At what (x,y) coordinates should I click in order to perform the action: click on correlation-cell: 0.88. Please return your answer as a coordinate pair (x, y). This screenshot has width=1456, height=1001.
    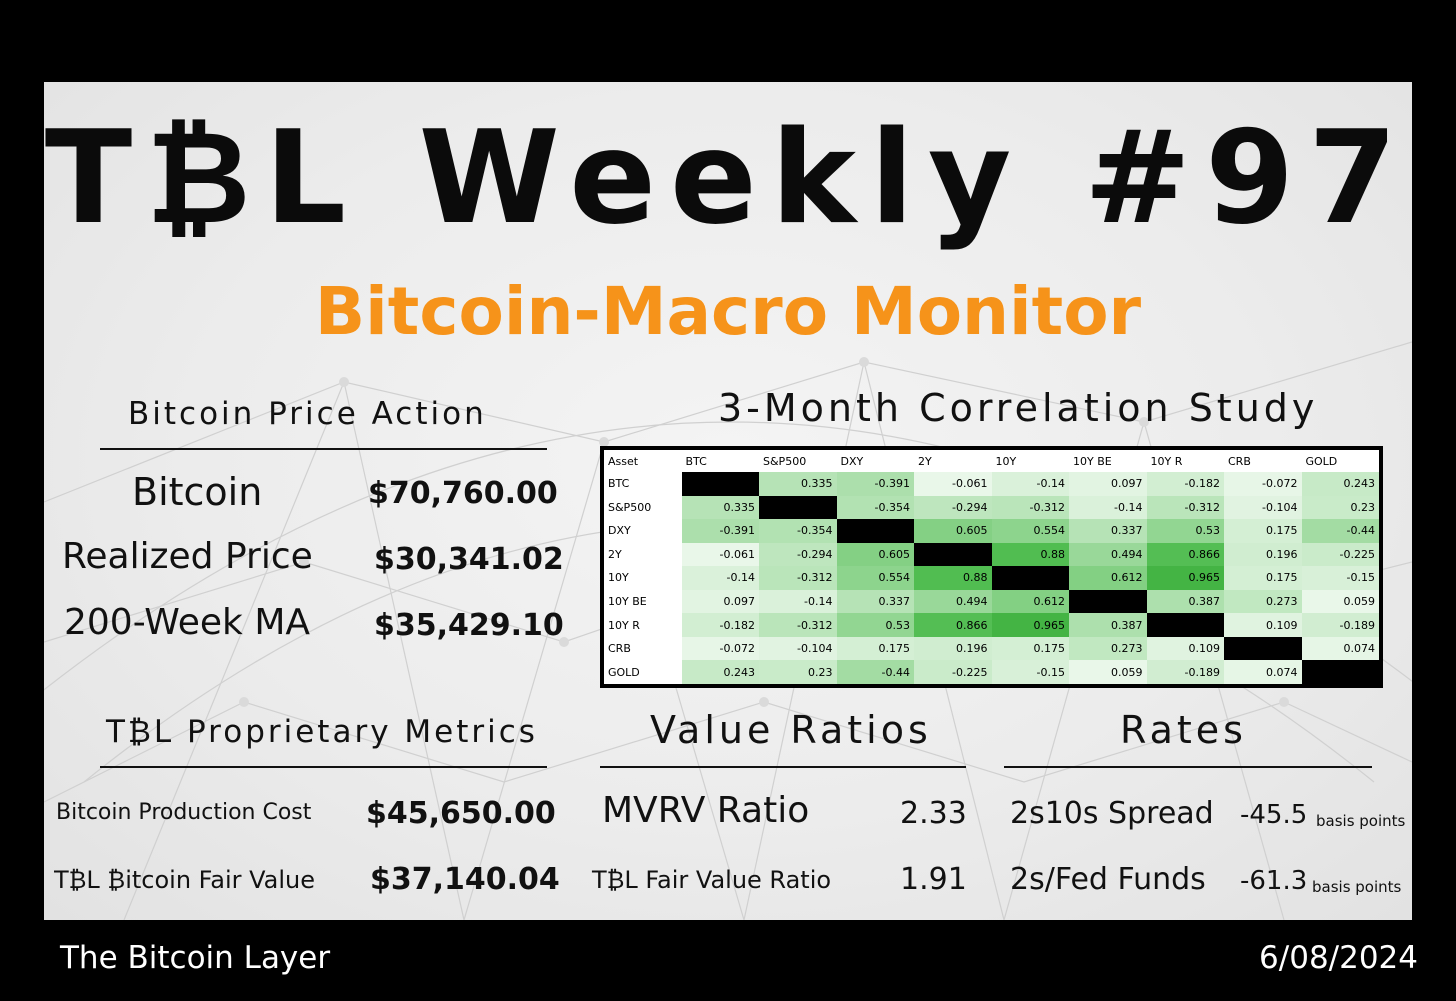
    Looking at the image, I should click on (1030, 554).